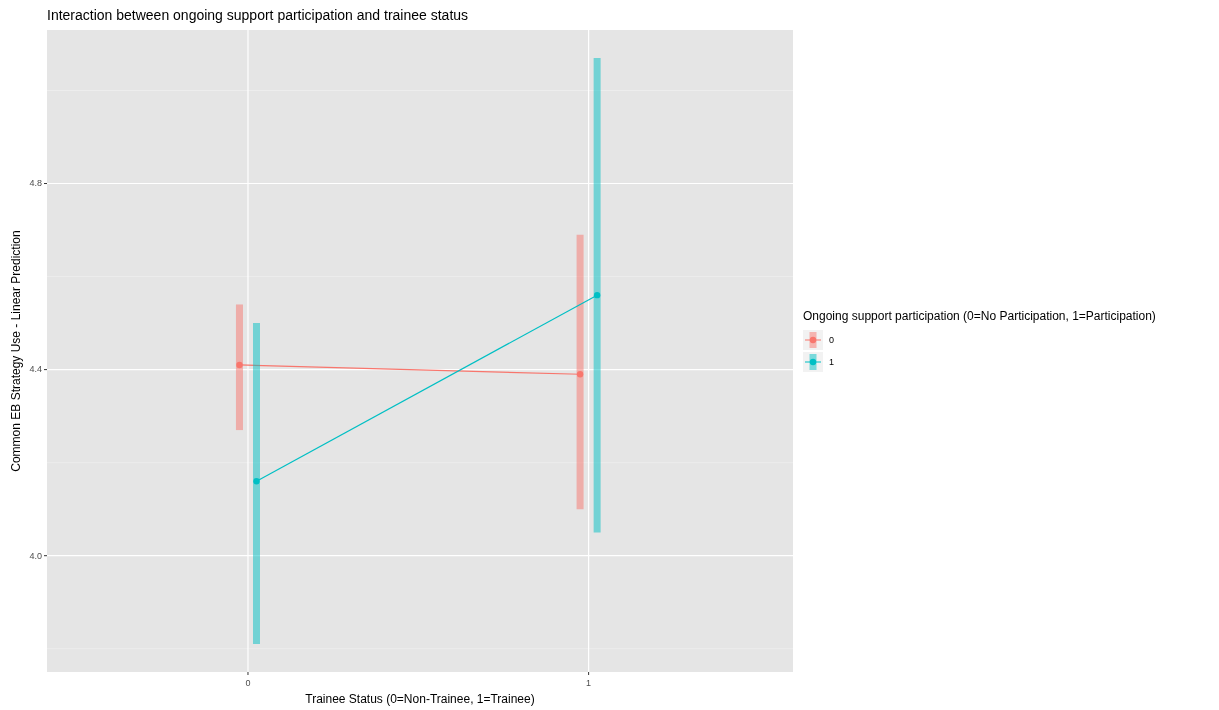  I want to click on y-tick-label: 4.8, so click(35, 183).